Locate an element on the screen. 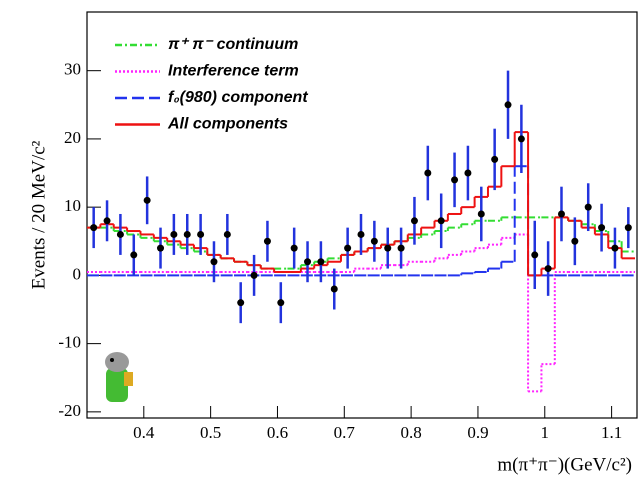 The width and height of the screenshot is (639, 478). legend-label: Interference term is located at coordinates (233, 71).